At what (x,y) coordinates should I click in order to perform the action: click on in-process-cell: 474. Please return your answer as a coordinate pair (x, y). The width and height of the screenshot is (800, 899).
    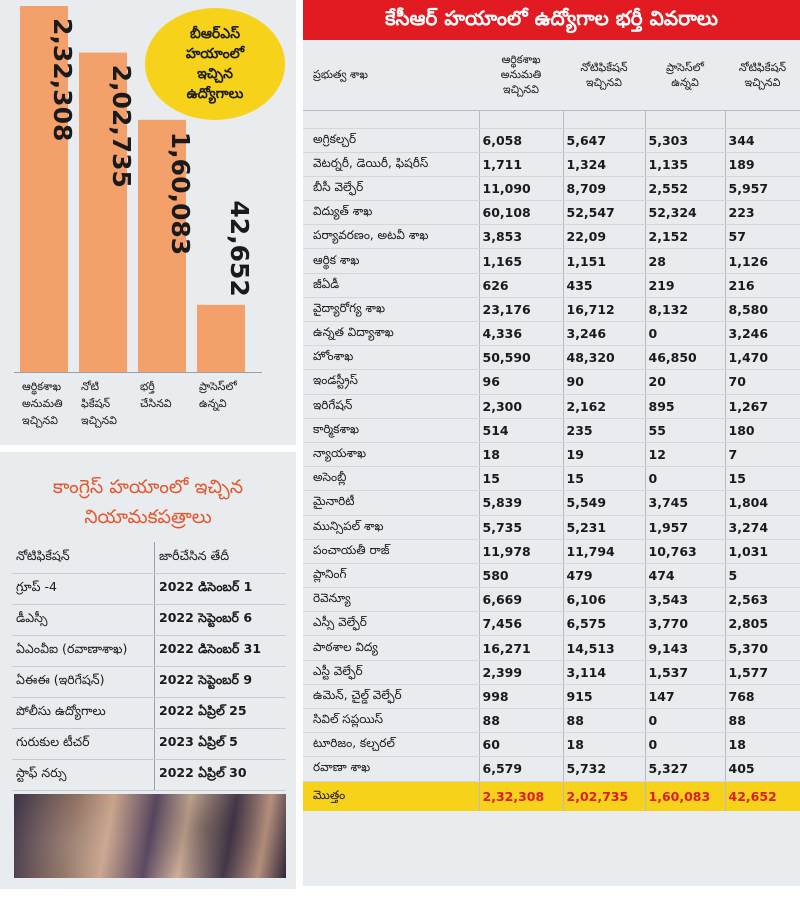
    Looking at the image, I should click on (684, 576).